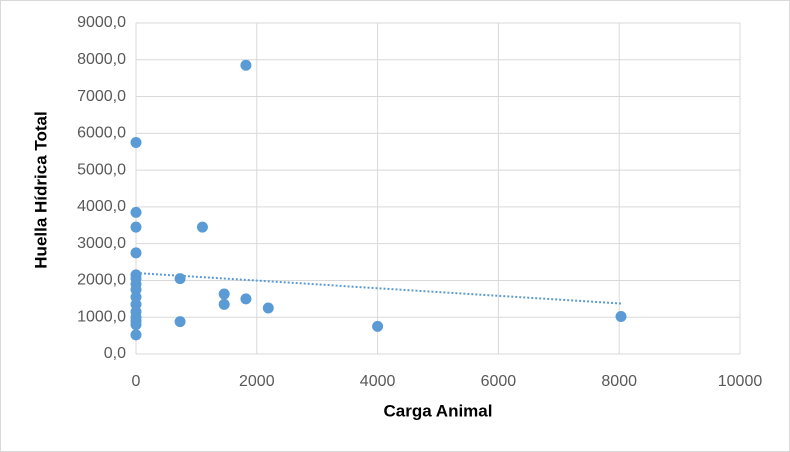 Image resolution: width=790 pixels, height=452 pixels. I want to click on x-tick-label: 2000, so click(257, 381).